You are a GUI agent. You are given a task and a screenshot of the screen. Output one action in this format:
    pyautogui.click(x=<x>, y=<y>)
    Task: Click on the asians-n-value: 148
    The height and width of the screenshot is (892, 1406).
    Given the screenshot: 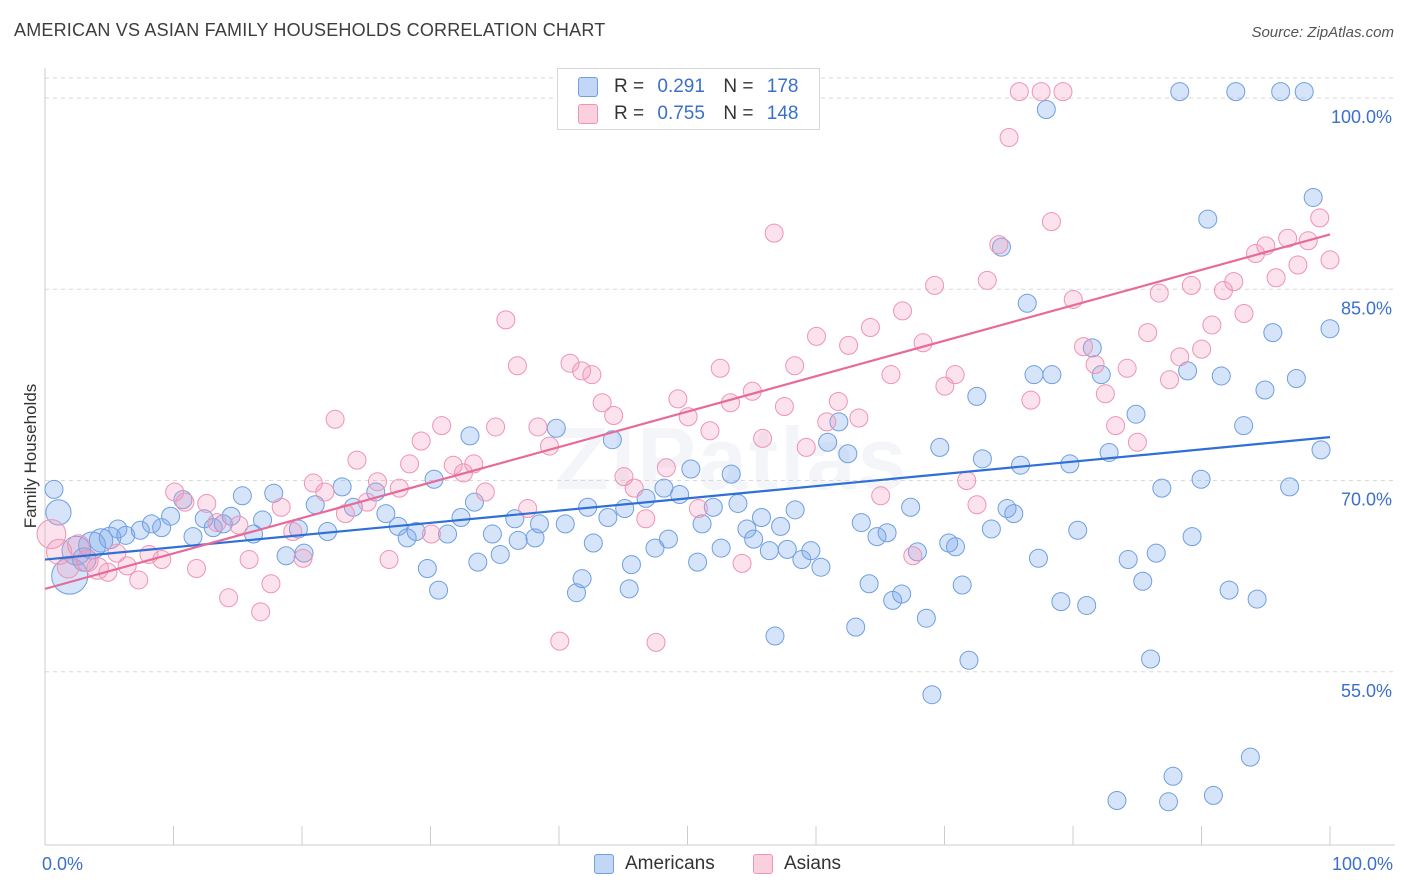 What is the action you would take?
    pyautogui.click(x=782, y=113)
    